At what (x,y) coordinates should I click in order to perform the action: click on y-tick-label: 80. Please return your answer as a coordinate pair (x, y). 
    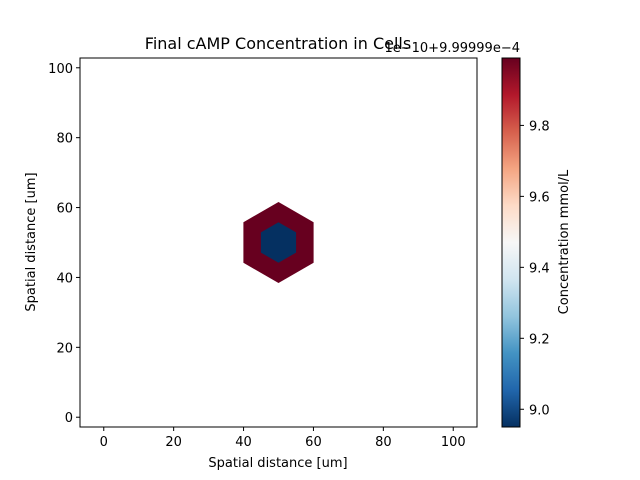
    Looking at the image, I should click on (64, 139).